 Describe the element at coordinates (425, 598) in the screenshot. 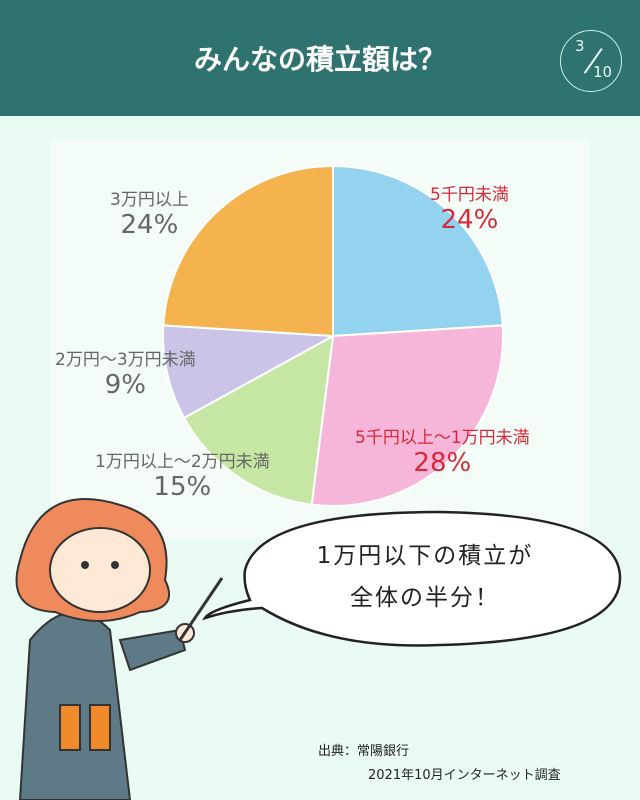

I see `bubble-line-2: 全体の半分！` at that location.